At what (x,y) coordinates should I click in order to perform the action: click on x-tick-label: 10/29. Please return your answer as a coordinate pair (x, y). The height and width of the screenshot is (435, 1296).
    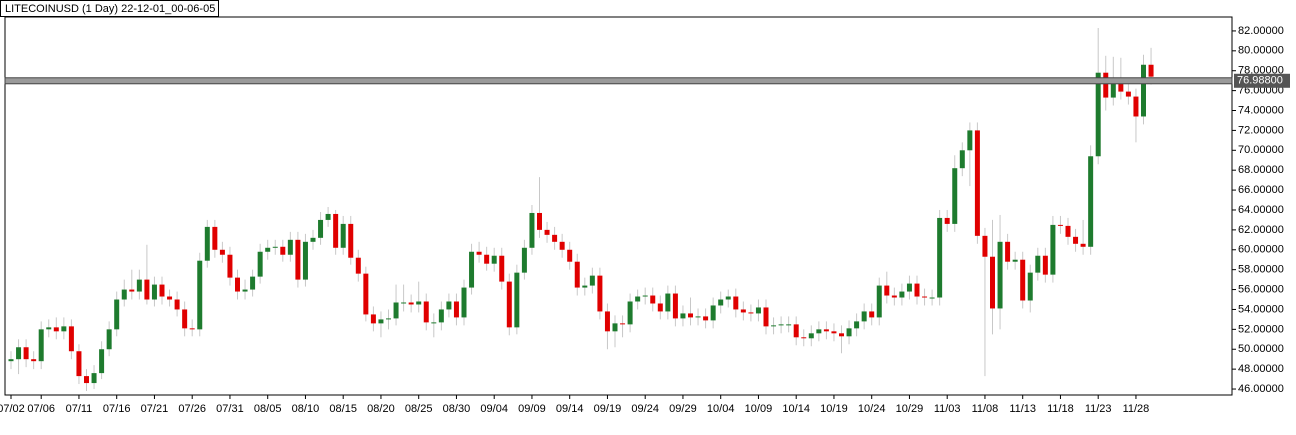
    Looking at the image, I should click on (910, 409).